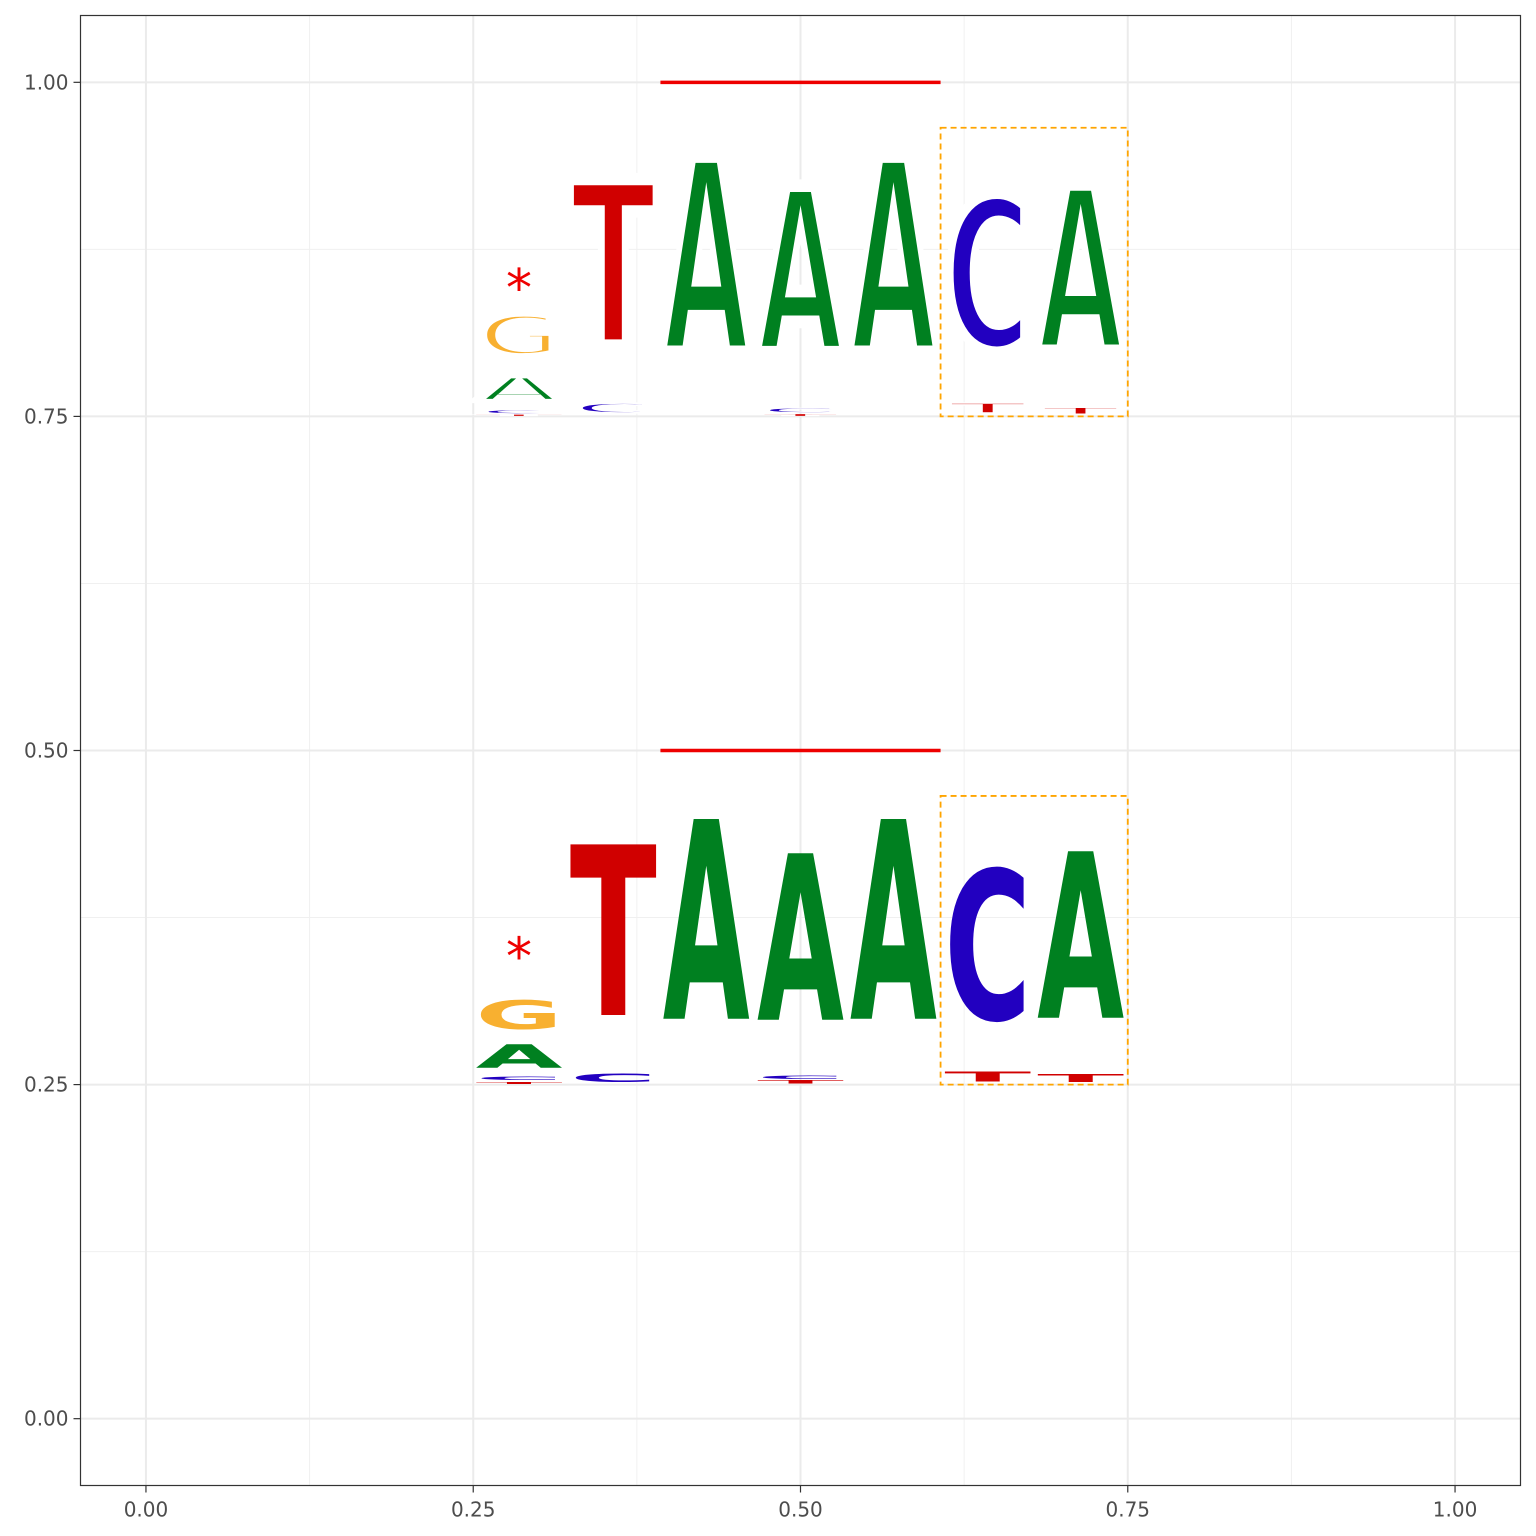  What do you see at coordinates (46, 1085) in the screenshot?
I see `y-tick-label: 0.25` at bounding box center [46, 1085].